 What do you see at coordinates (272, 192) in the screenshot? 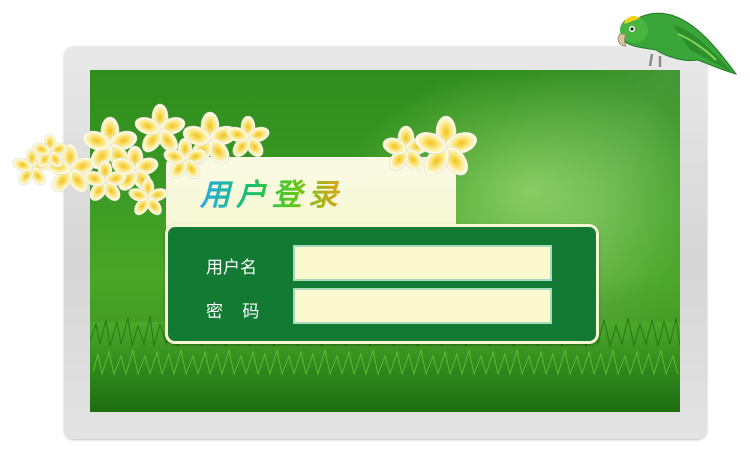
I see `page-title: 用户登录` at bounding box center [272, 192].